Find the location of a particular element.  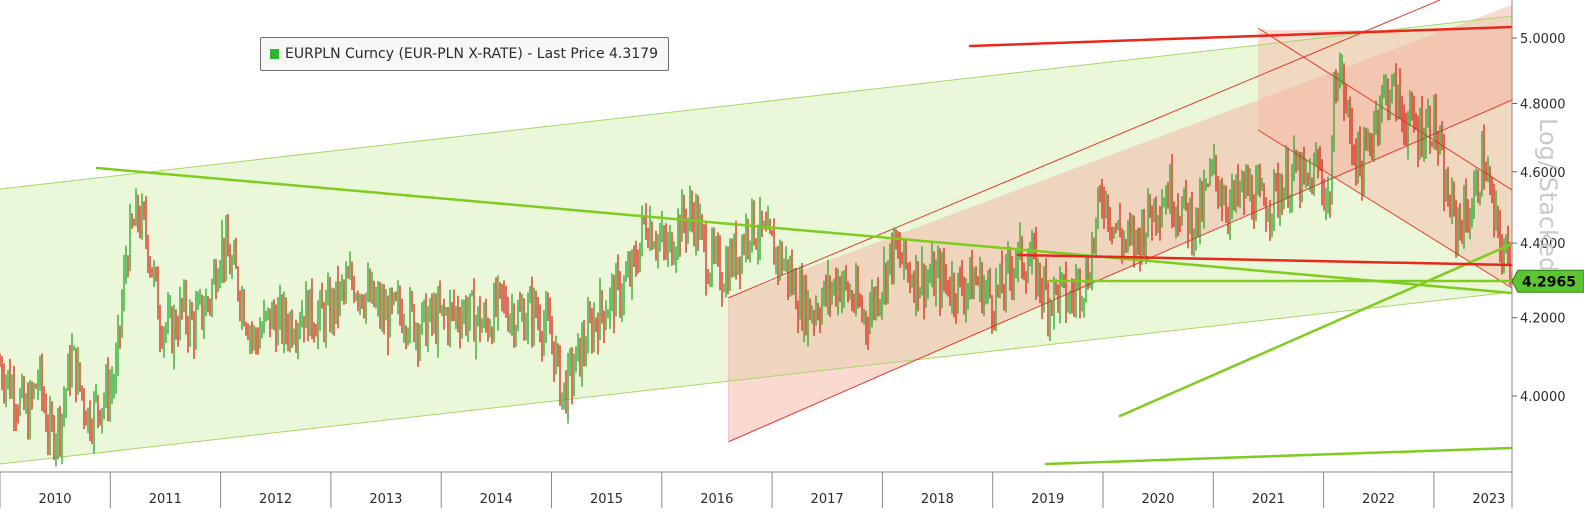

x-tick-label: 2015 is located at coordinates (606, 499).